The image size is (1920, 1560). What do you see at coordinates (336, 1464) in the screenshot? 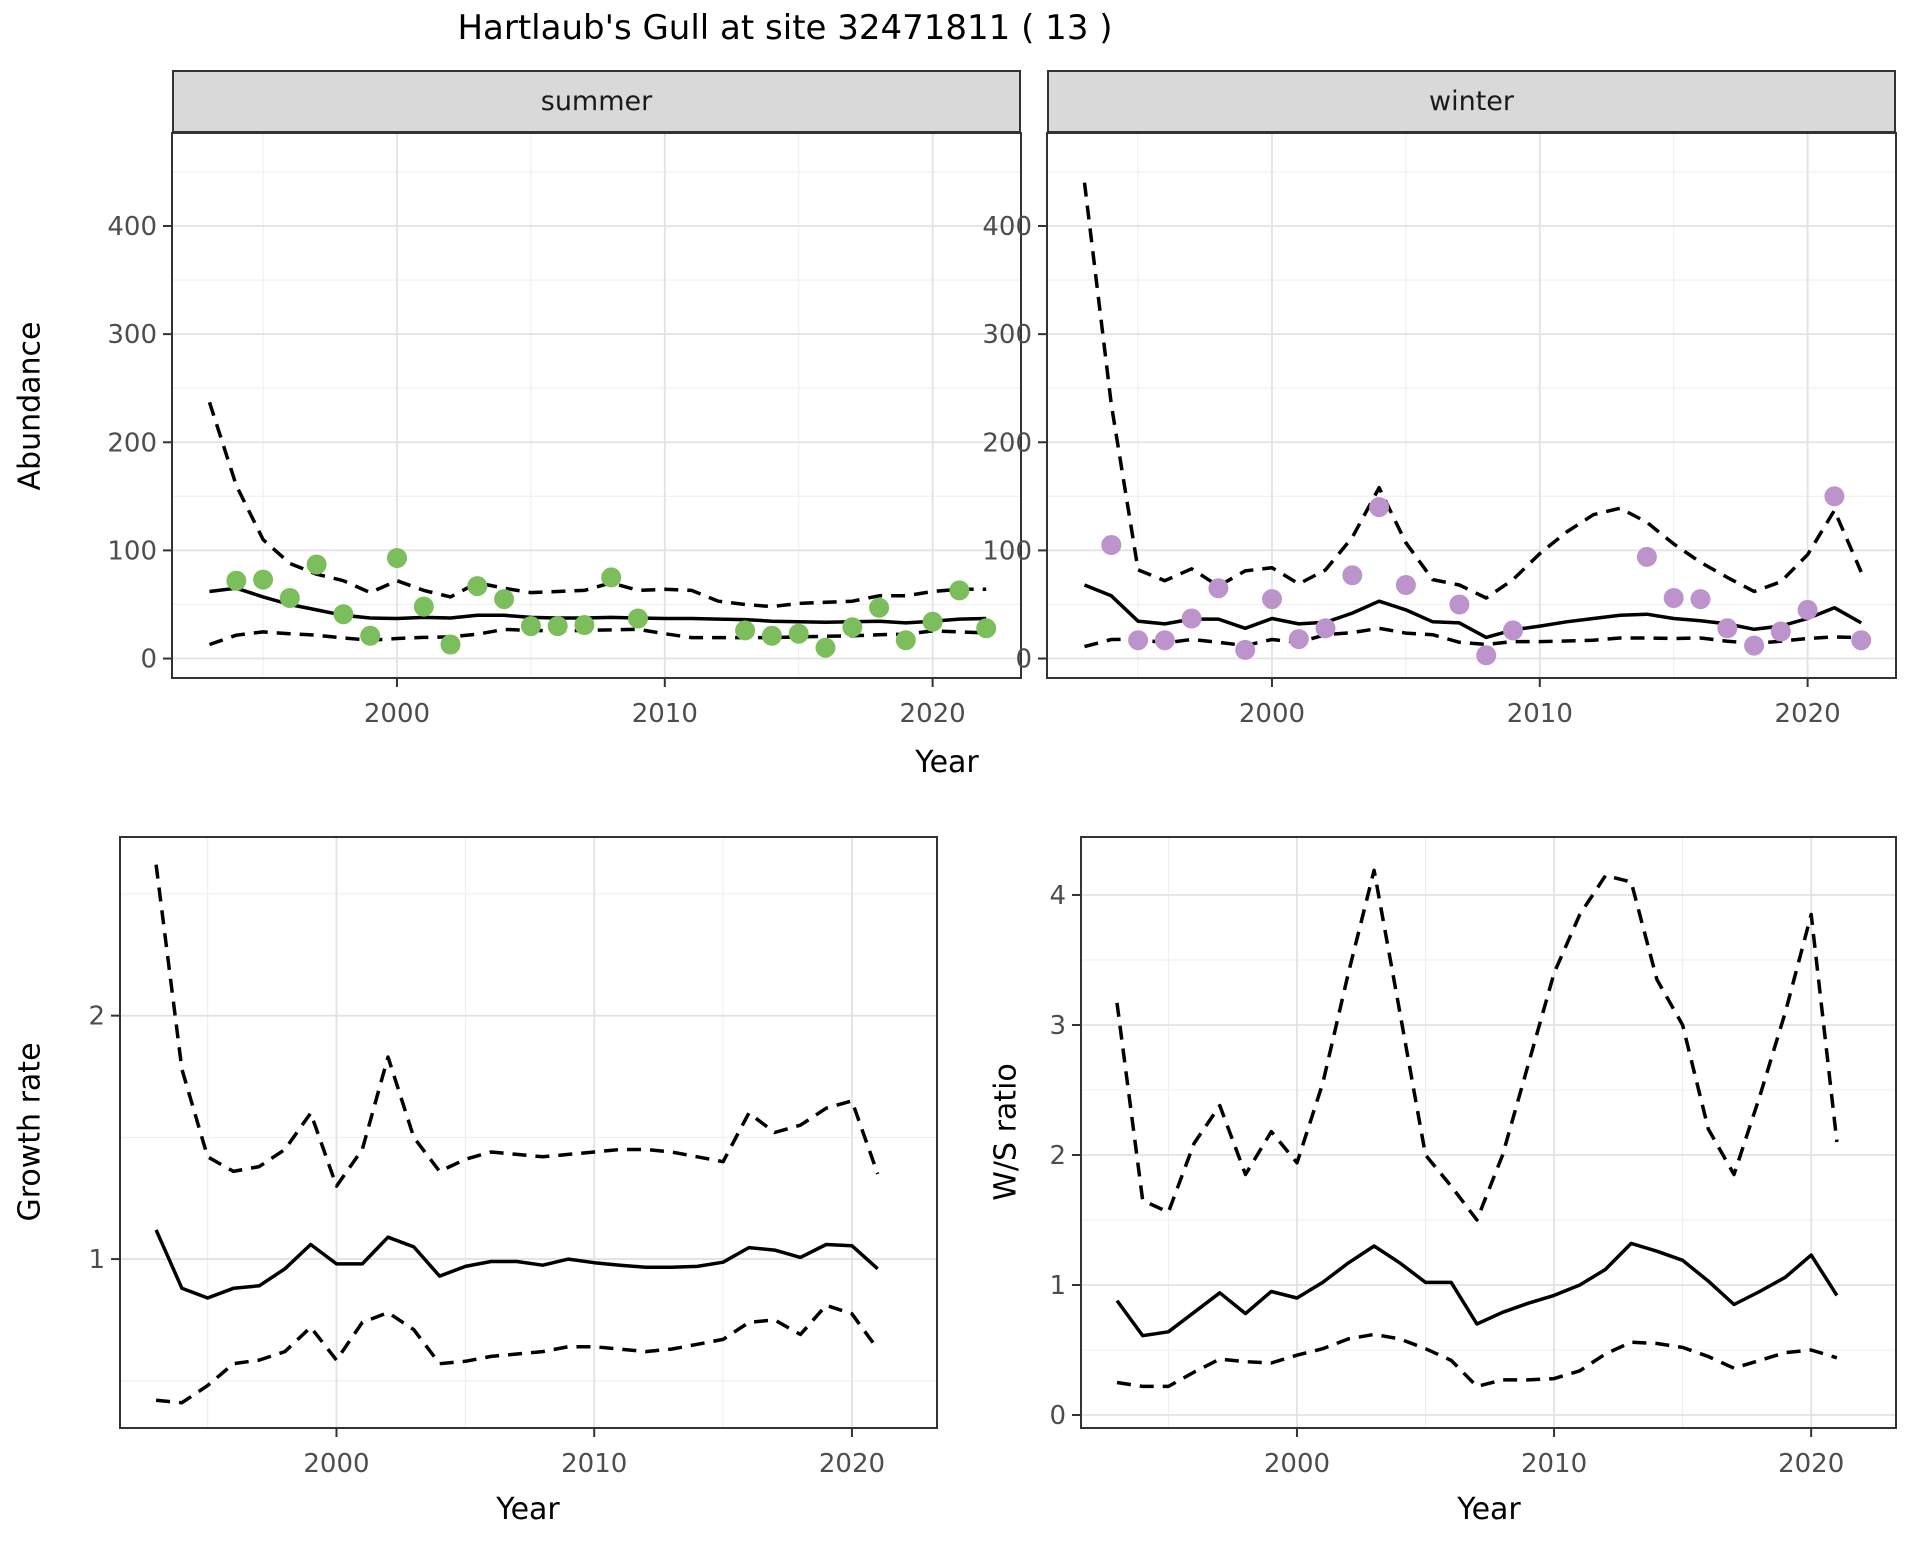
I see `growth-rate-x-tick-label: 2000` at bounding box center [336, 1464].